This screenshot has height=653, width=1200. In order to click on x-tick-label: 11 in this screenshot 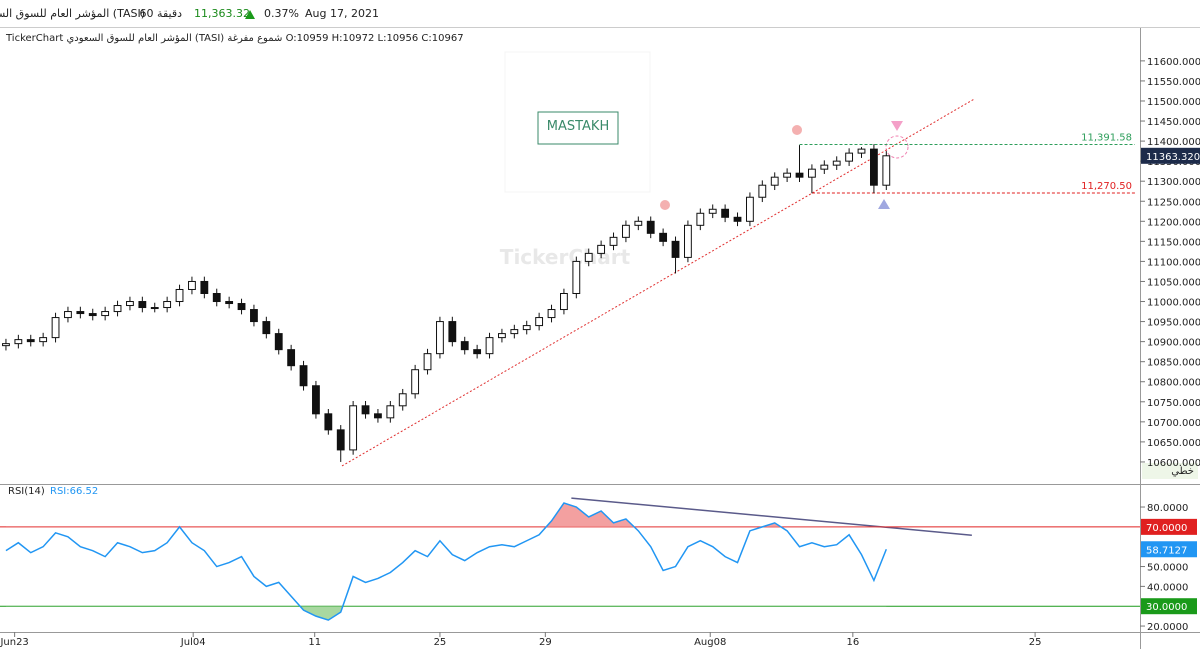, I will do `click(314, 642)`.